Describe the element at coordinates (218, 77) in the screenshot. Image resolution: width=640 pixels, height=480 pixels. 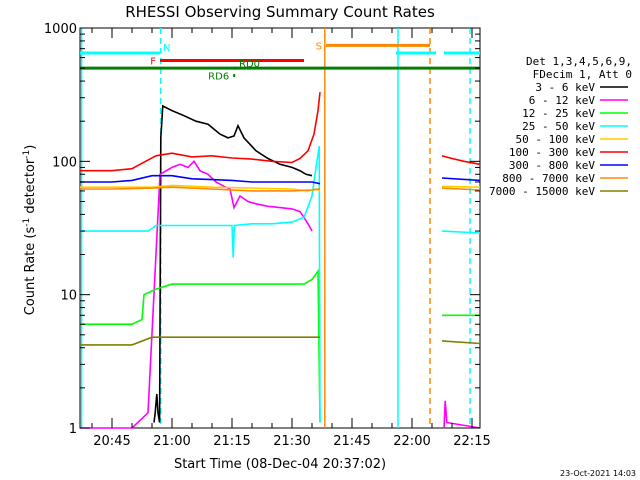
I see `flag-label: RD6` at that location.